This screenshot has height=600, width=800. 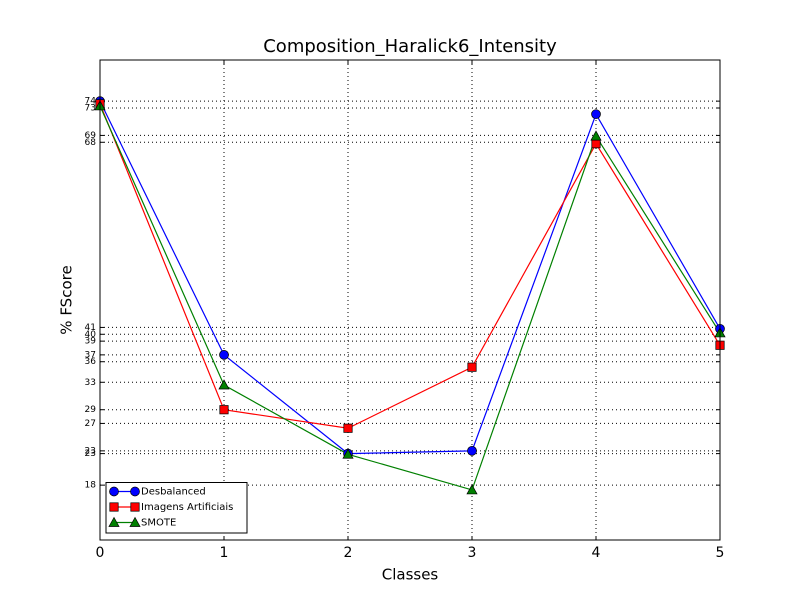 What do you see at coordinates (67, 299) in the screenshot?
I see `y-axis-label: % FScore` at bounding box center [67, 299].